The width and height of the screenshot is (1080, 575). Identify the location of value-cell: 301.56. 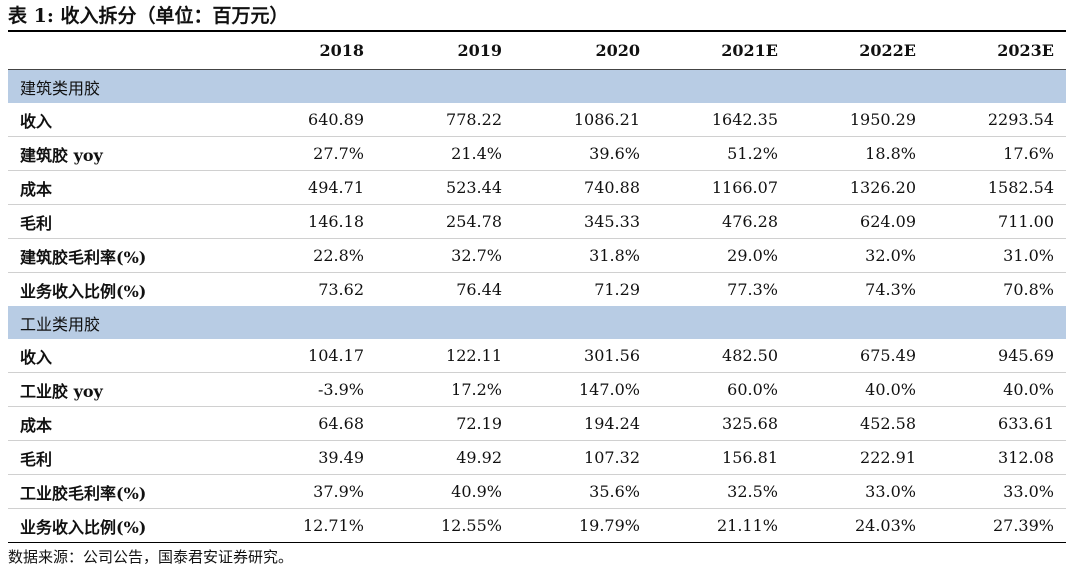
(612, 355).